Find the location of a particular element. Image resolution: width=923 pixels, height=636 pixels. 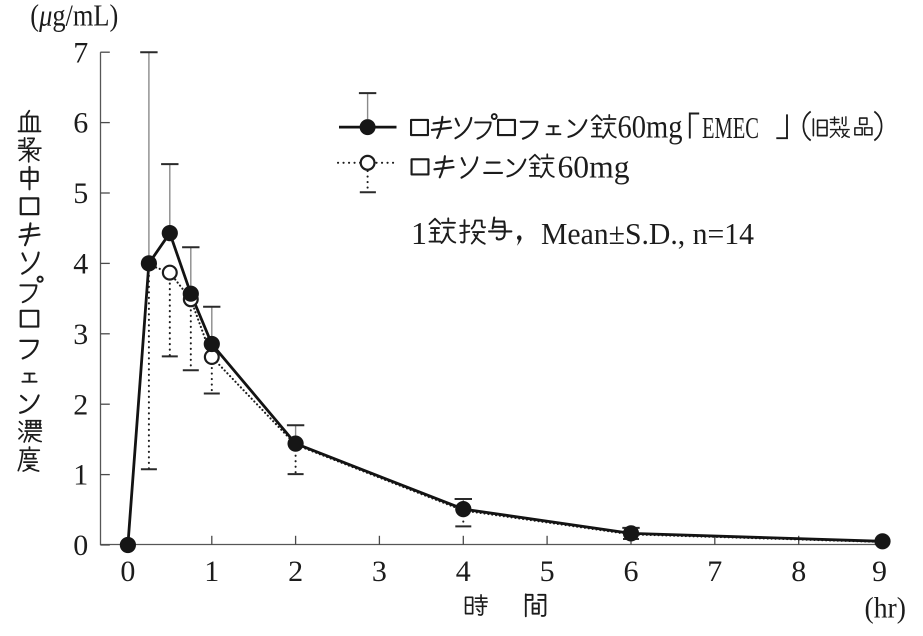

svg-text: EMEC is located at coordinates (730, 127).